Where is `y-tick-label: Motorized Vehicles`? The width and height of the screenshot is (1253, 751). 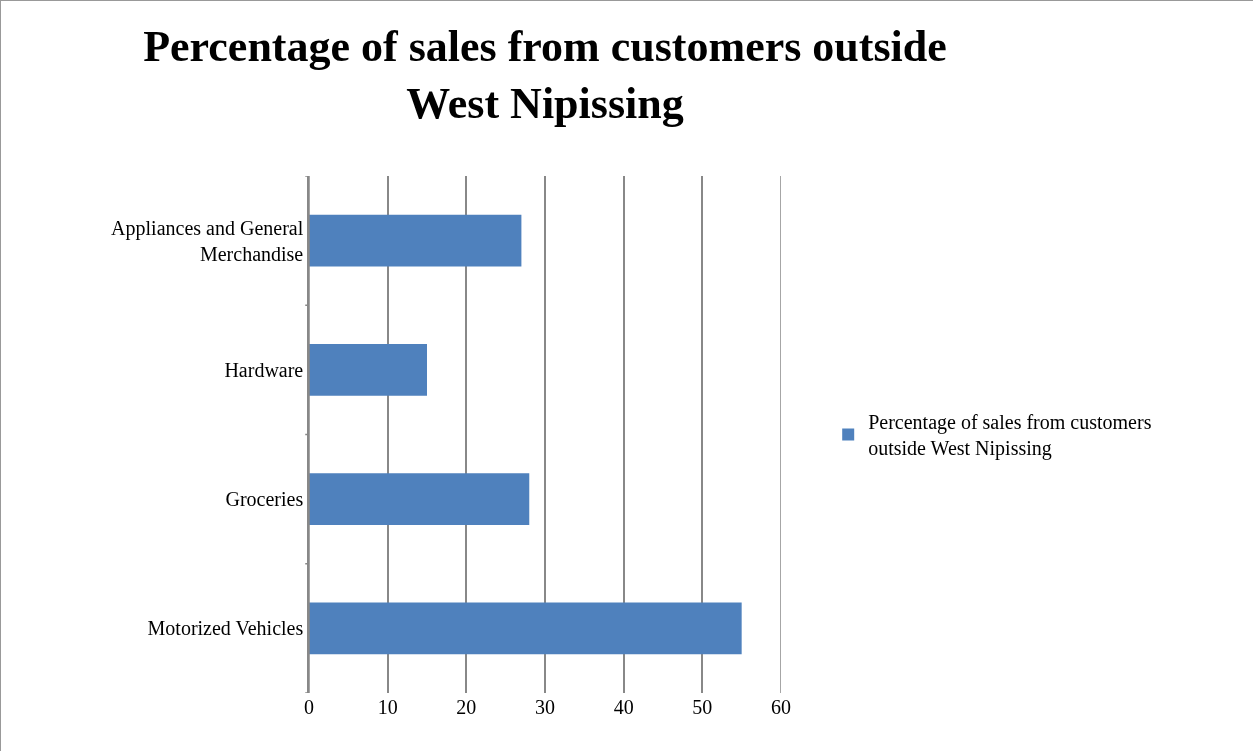 y-tick-label: Motorized Vehicles is located at coordinates (225, 628).